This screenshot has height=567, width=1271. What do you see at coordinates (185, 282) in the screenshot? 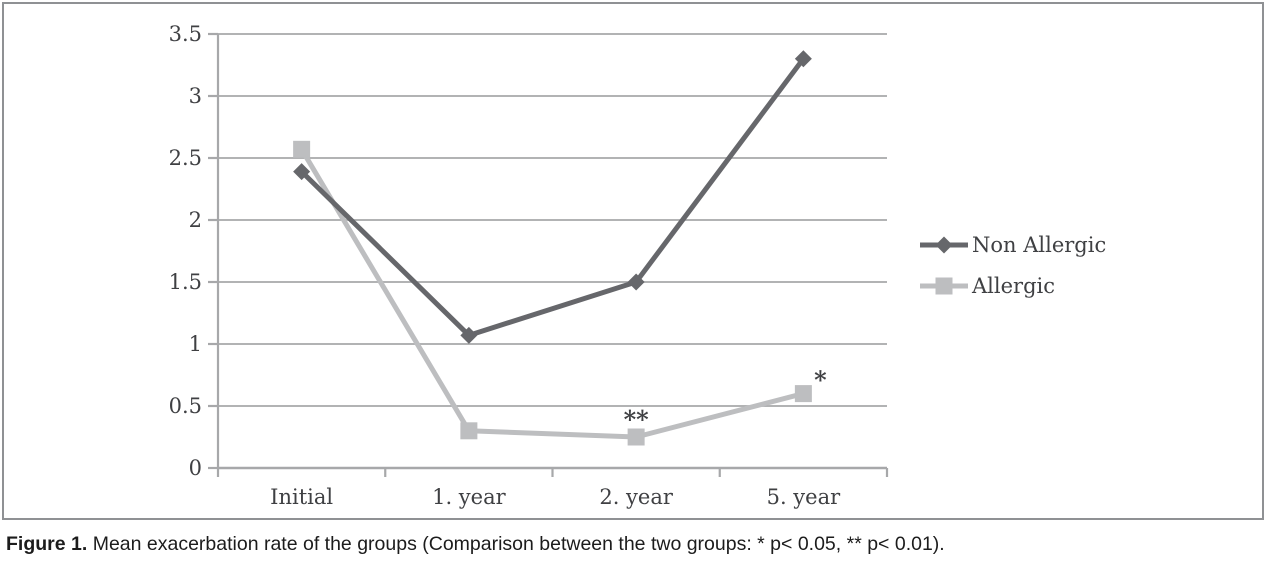
I see `y-axis-tick-label: 1.5` at bounding box center [185, 282].